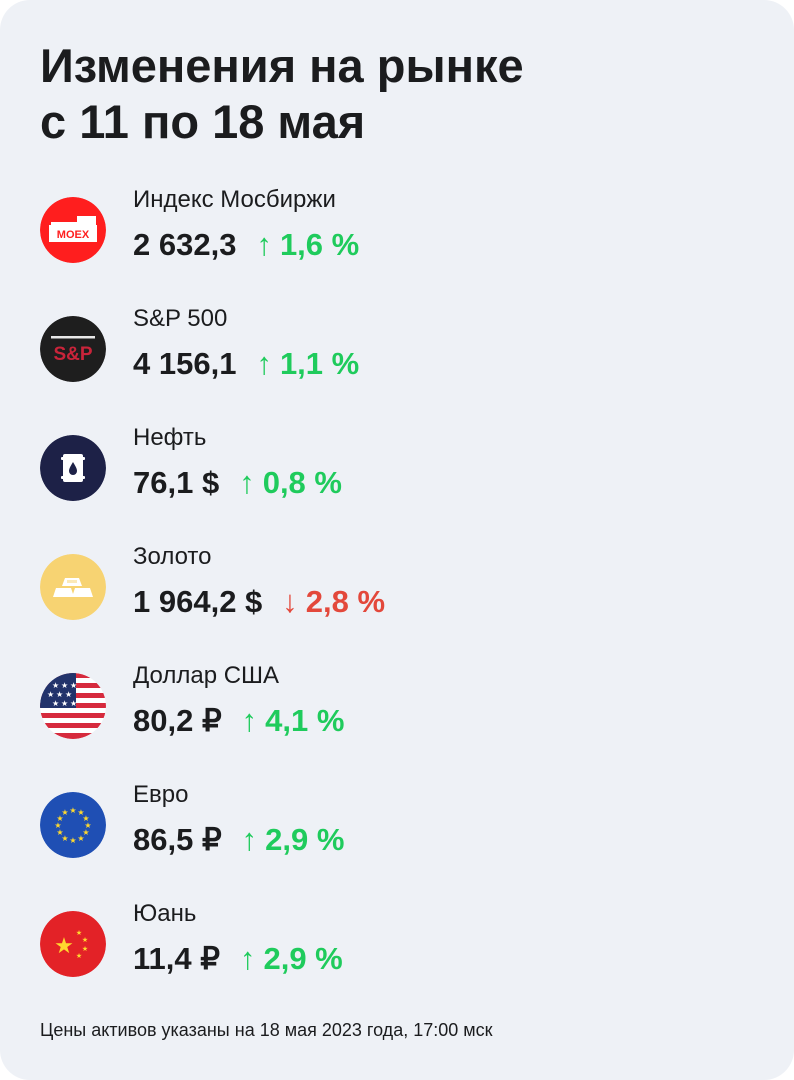 The height and width of the screenshot is (1080, 794). Describe the element at coordinates (234, 199) in the screenshot. I see `asset-name: Индекс Мосбиржи` at that location.